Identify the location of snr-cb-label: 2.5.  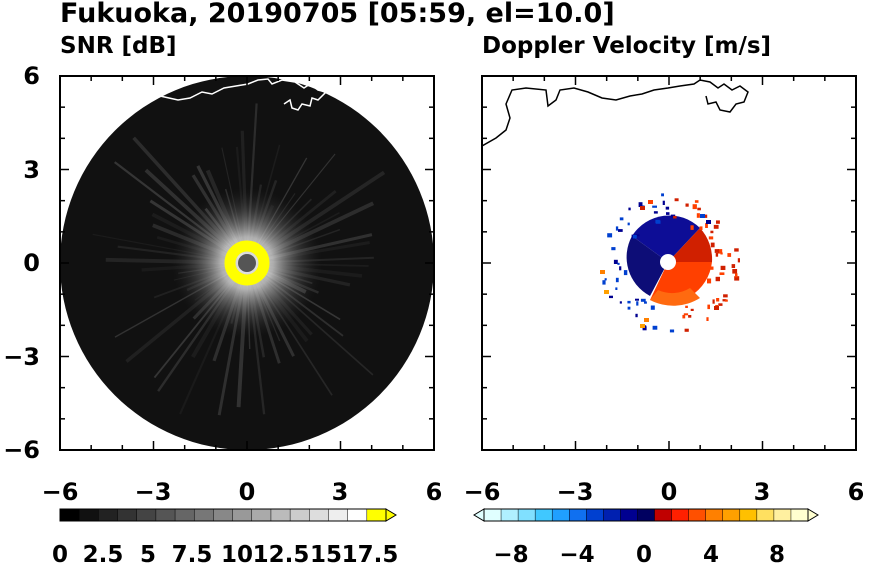
(103, 555).